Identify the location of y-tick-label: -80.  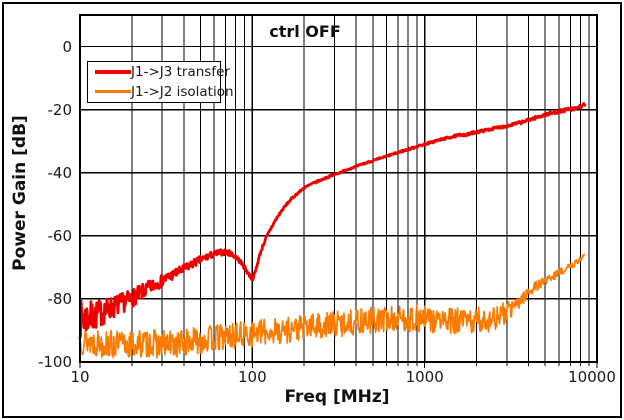
(60, 298).